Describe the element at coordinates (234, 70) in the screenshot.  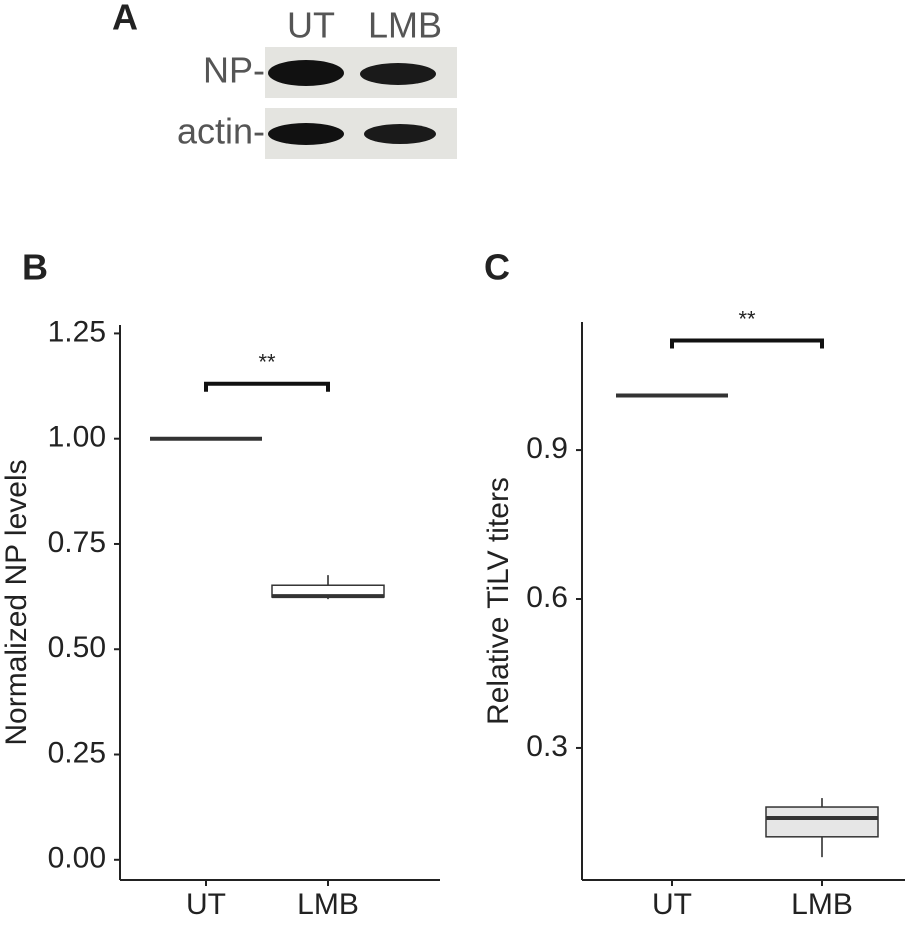
I see `band-label: NP-` at that location.